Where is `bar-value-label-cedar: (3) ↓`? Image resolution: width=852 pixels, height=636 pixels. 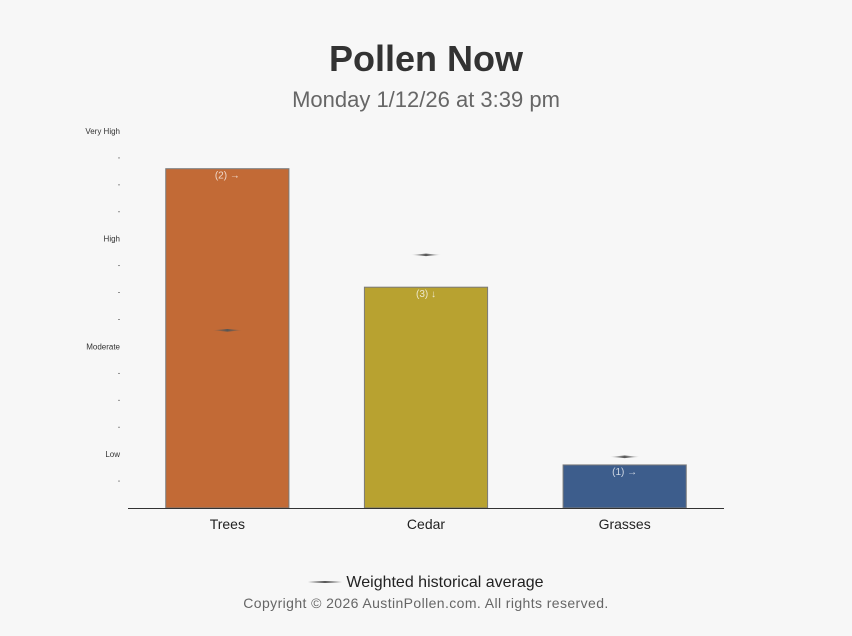
bar-value-label-cedar: (3) ↓ is located at coordinates (426, 294).